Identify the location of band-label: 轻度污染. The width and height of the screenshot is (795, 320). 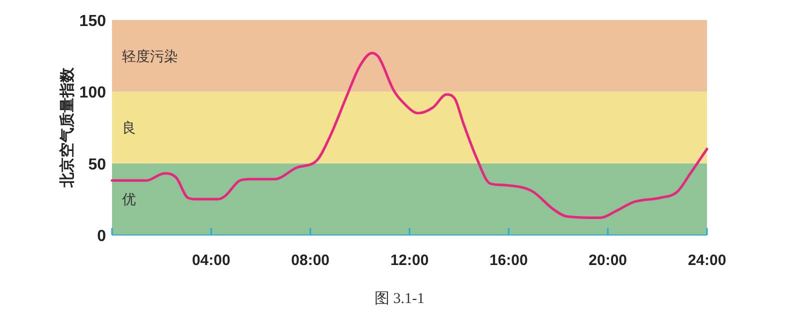
(150, 56).